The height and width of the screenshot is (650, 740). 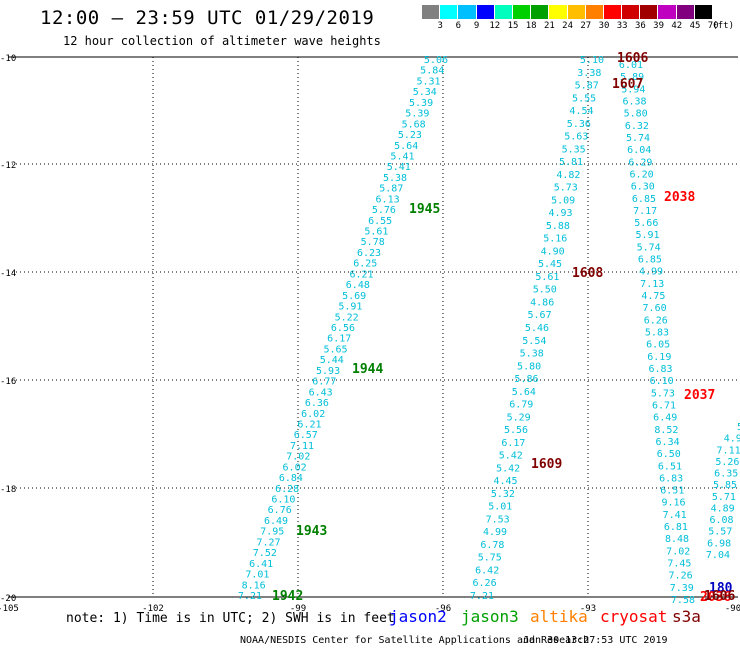 I want to click on satellite-s3a: s3a, so click(x=686, y=616).